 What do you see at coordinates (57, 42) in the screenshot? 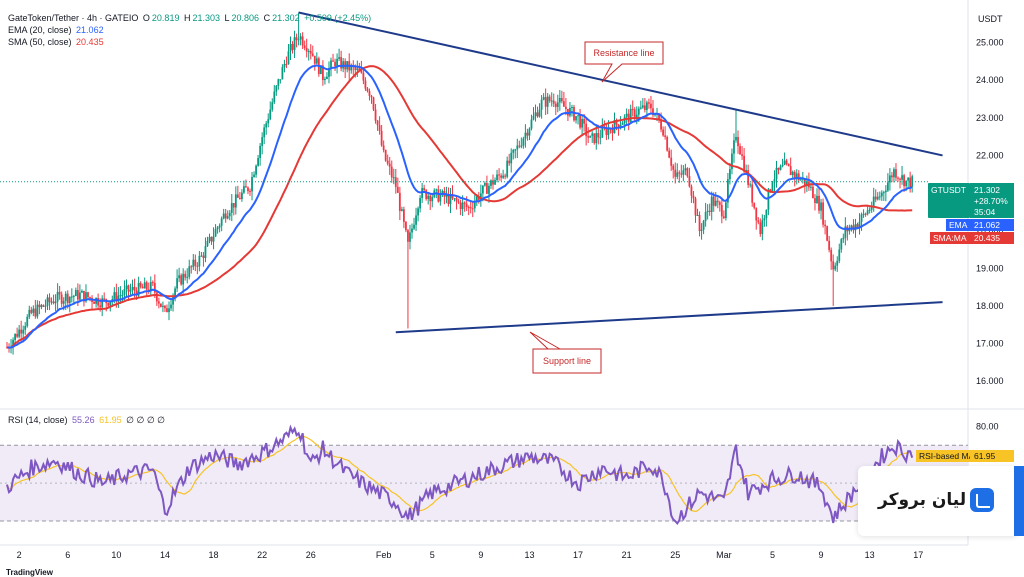
I see `sma-legend: SMA (50, close) 20.435` at bounding box center [57, 42].